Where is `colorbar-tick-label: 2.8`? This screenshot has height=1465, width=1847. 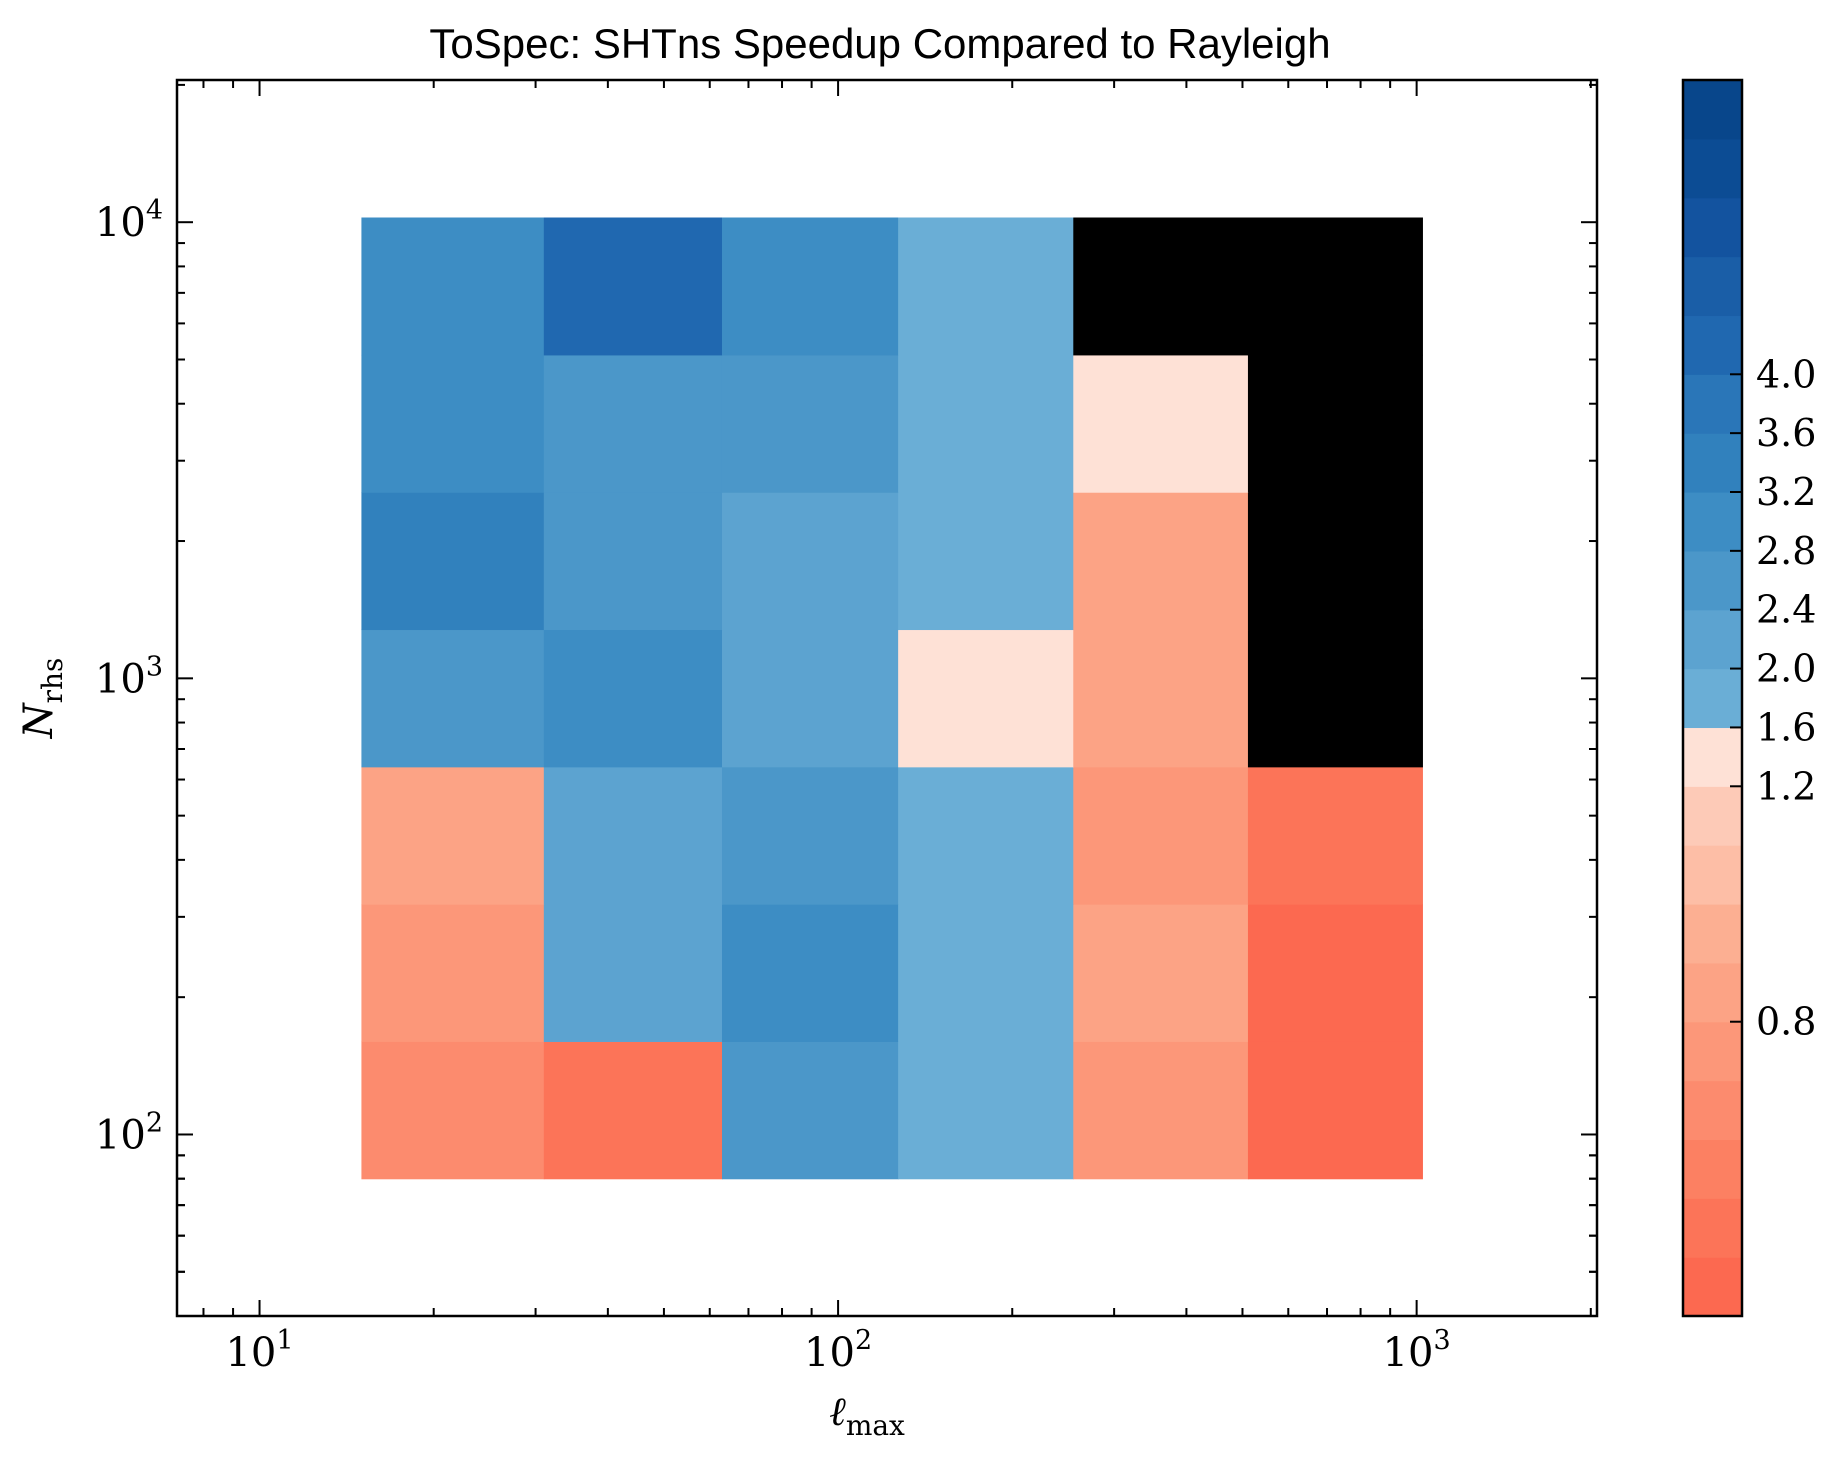
colorbar-tick-label: 2.8 is located at coordinates (1786, 551).